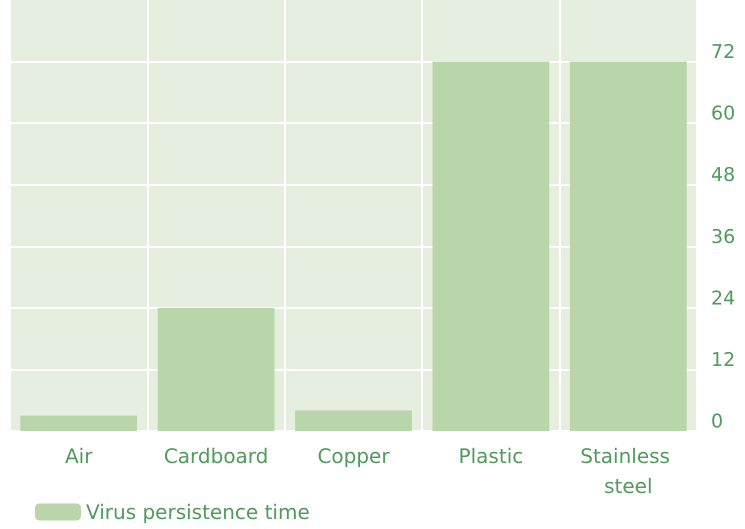 The image size is (745, 529). Describe the element at coordinates (216, 456) in the screenshot. I see `x-tick-label: Cardboard` at that location.